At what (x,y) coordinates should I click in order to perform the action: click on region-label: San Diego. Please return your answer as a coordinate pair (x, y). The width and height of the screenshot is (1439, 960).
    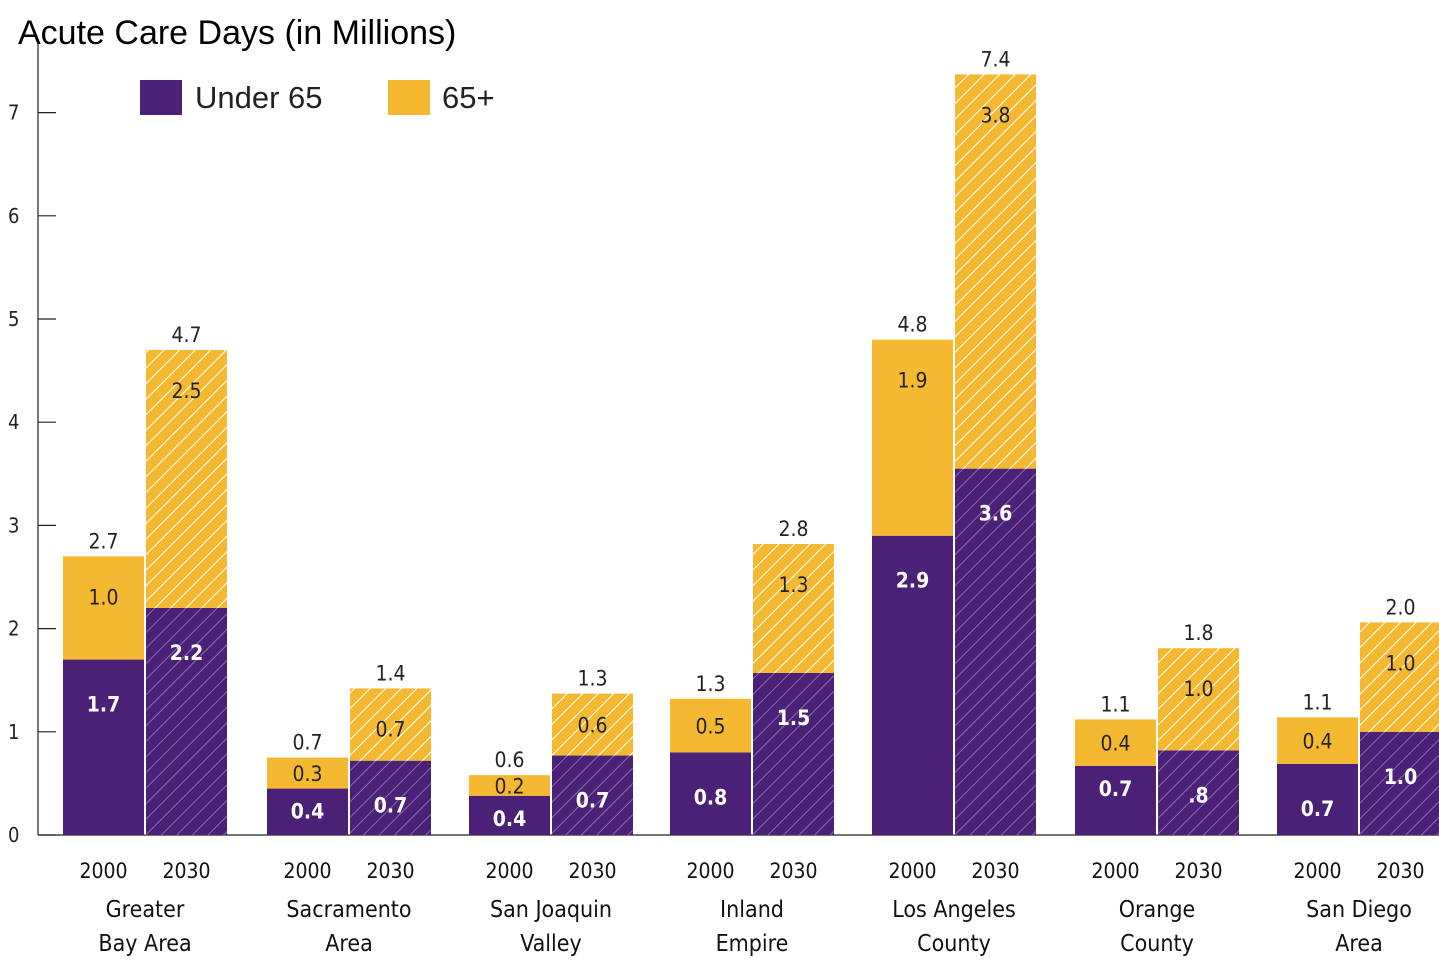
    Looking at the image, I should click on (1359, 910).